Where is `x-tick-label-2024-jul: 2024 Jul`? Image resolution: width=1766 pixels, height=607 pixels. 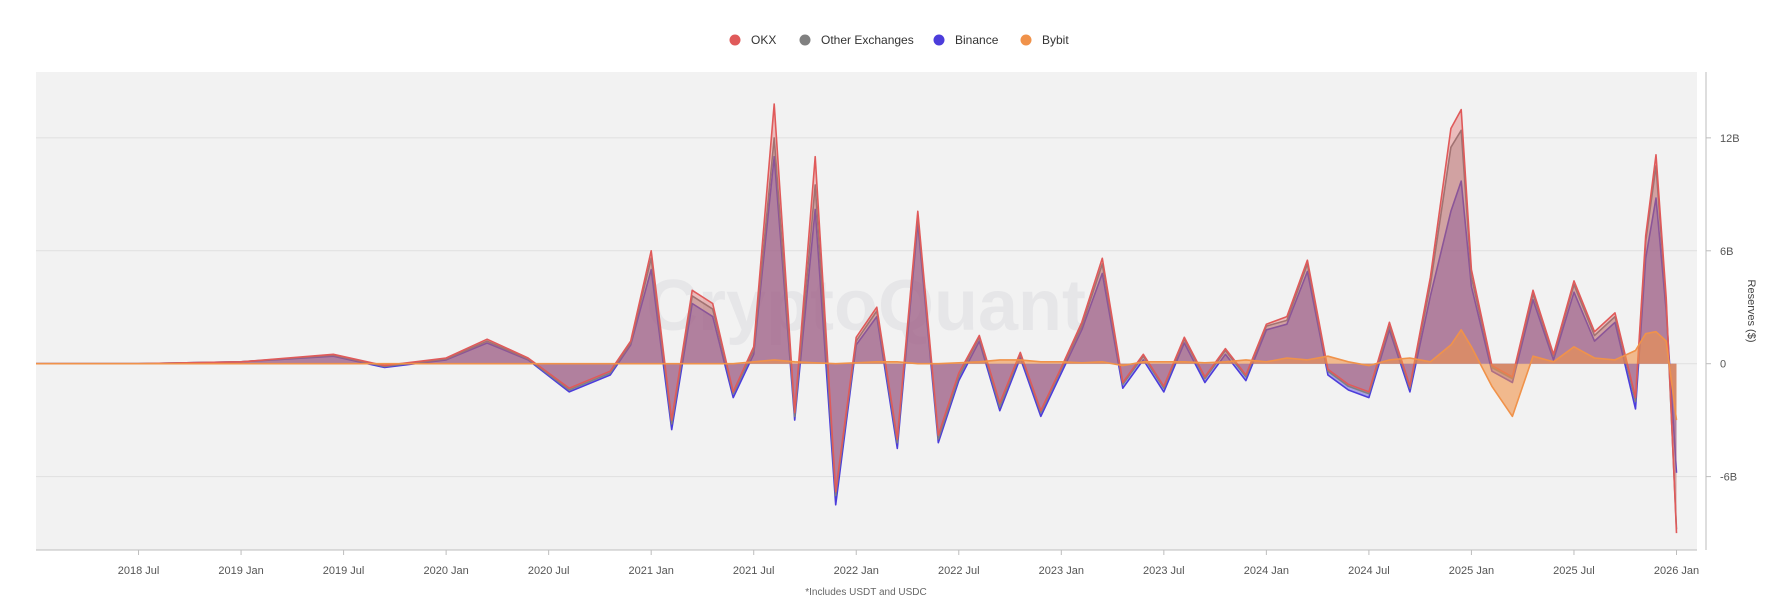 x-tick-label-2024-jul: 2024 Jul is located at coordinates (1369, 571).